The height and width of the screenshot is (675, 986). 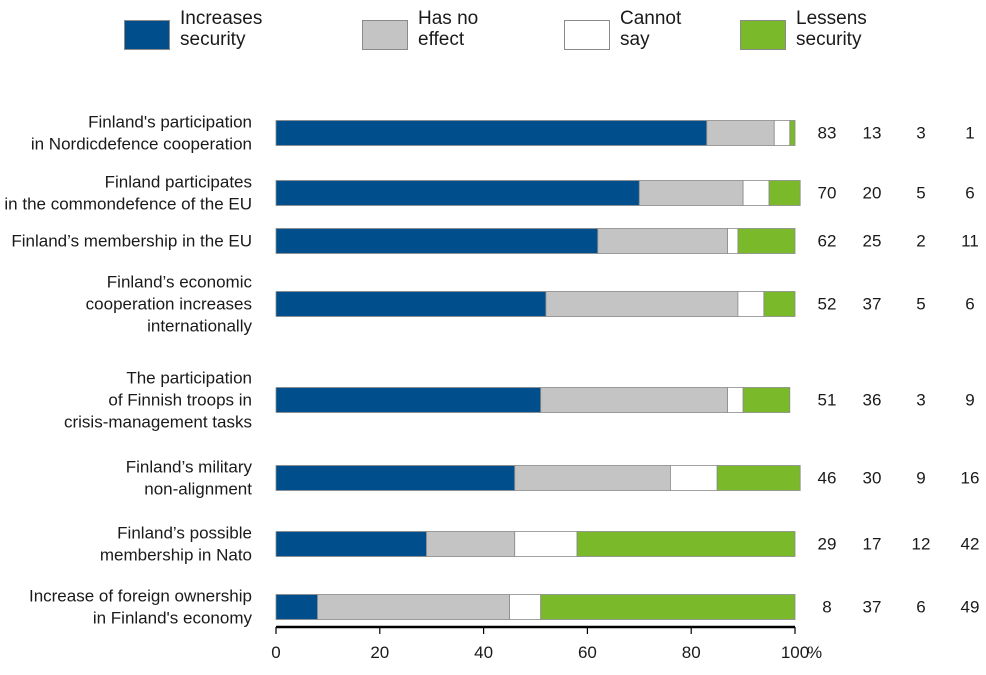 What do you see at coordinates (275, 652) in the screenshot?
I see `x-tick-label: 0` at bounding box center [275, 652].